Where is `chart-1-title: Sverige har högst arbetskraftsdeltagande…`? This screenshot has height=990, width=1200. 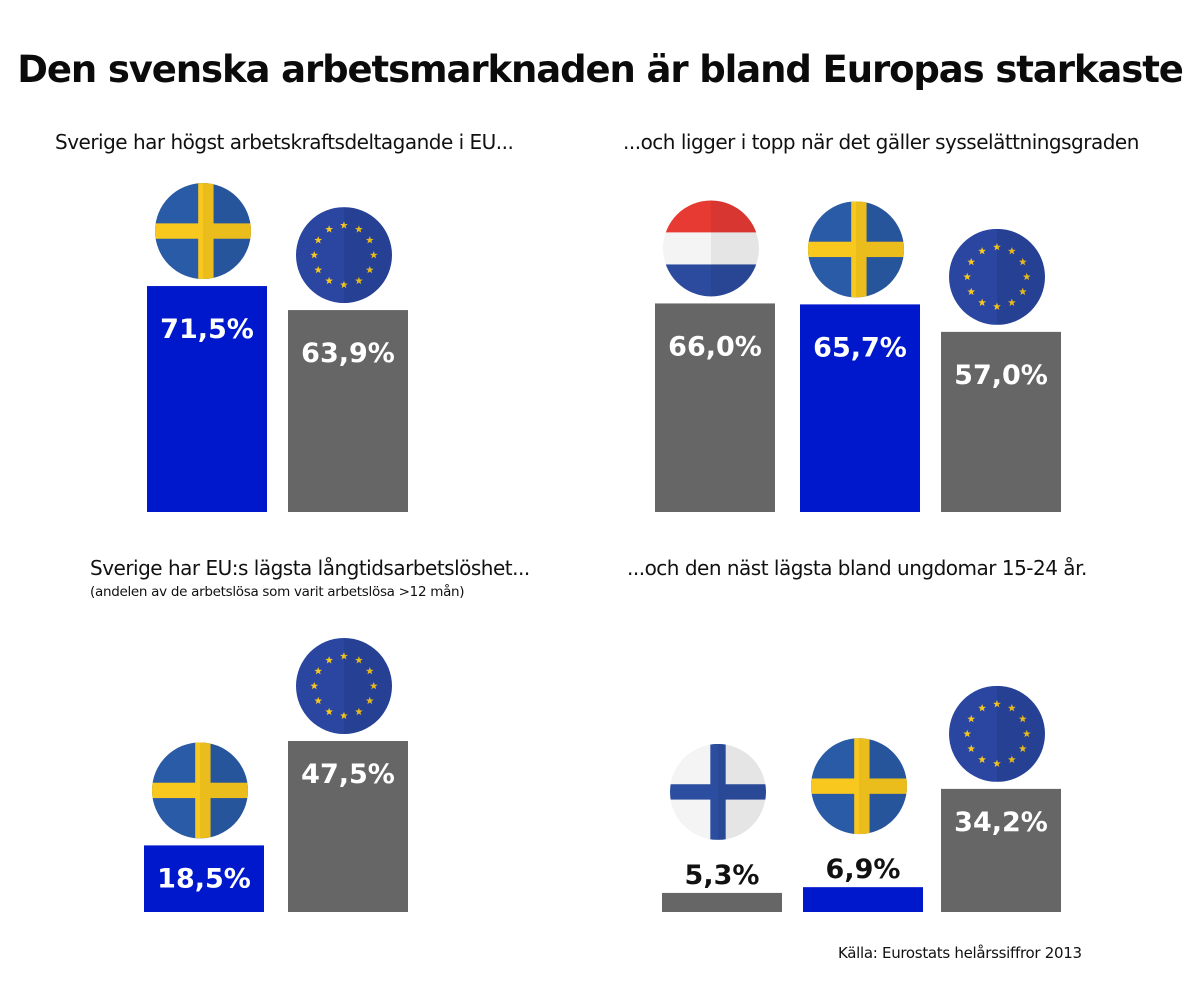
chart-1-title: Sverige har högst arbetskraftsdeltagande… is located at coordinates (284, 142).